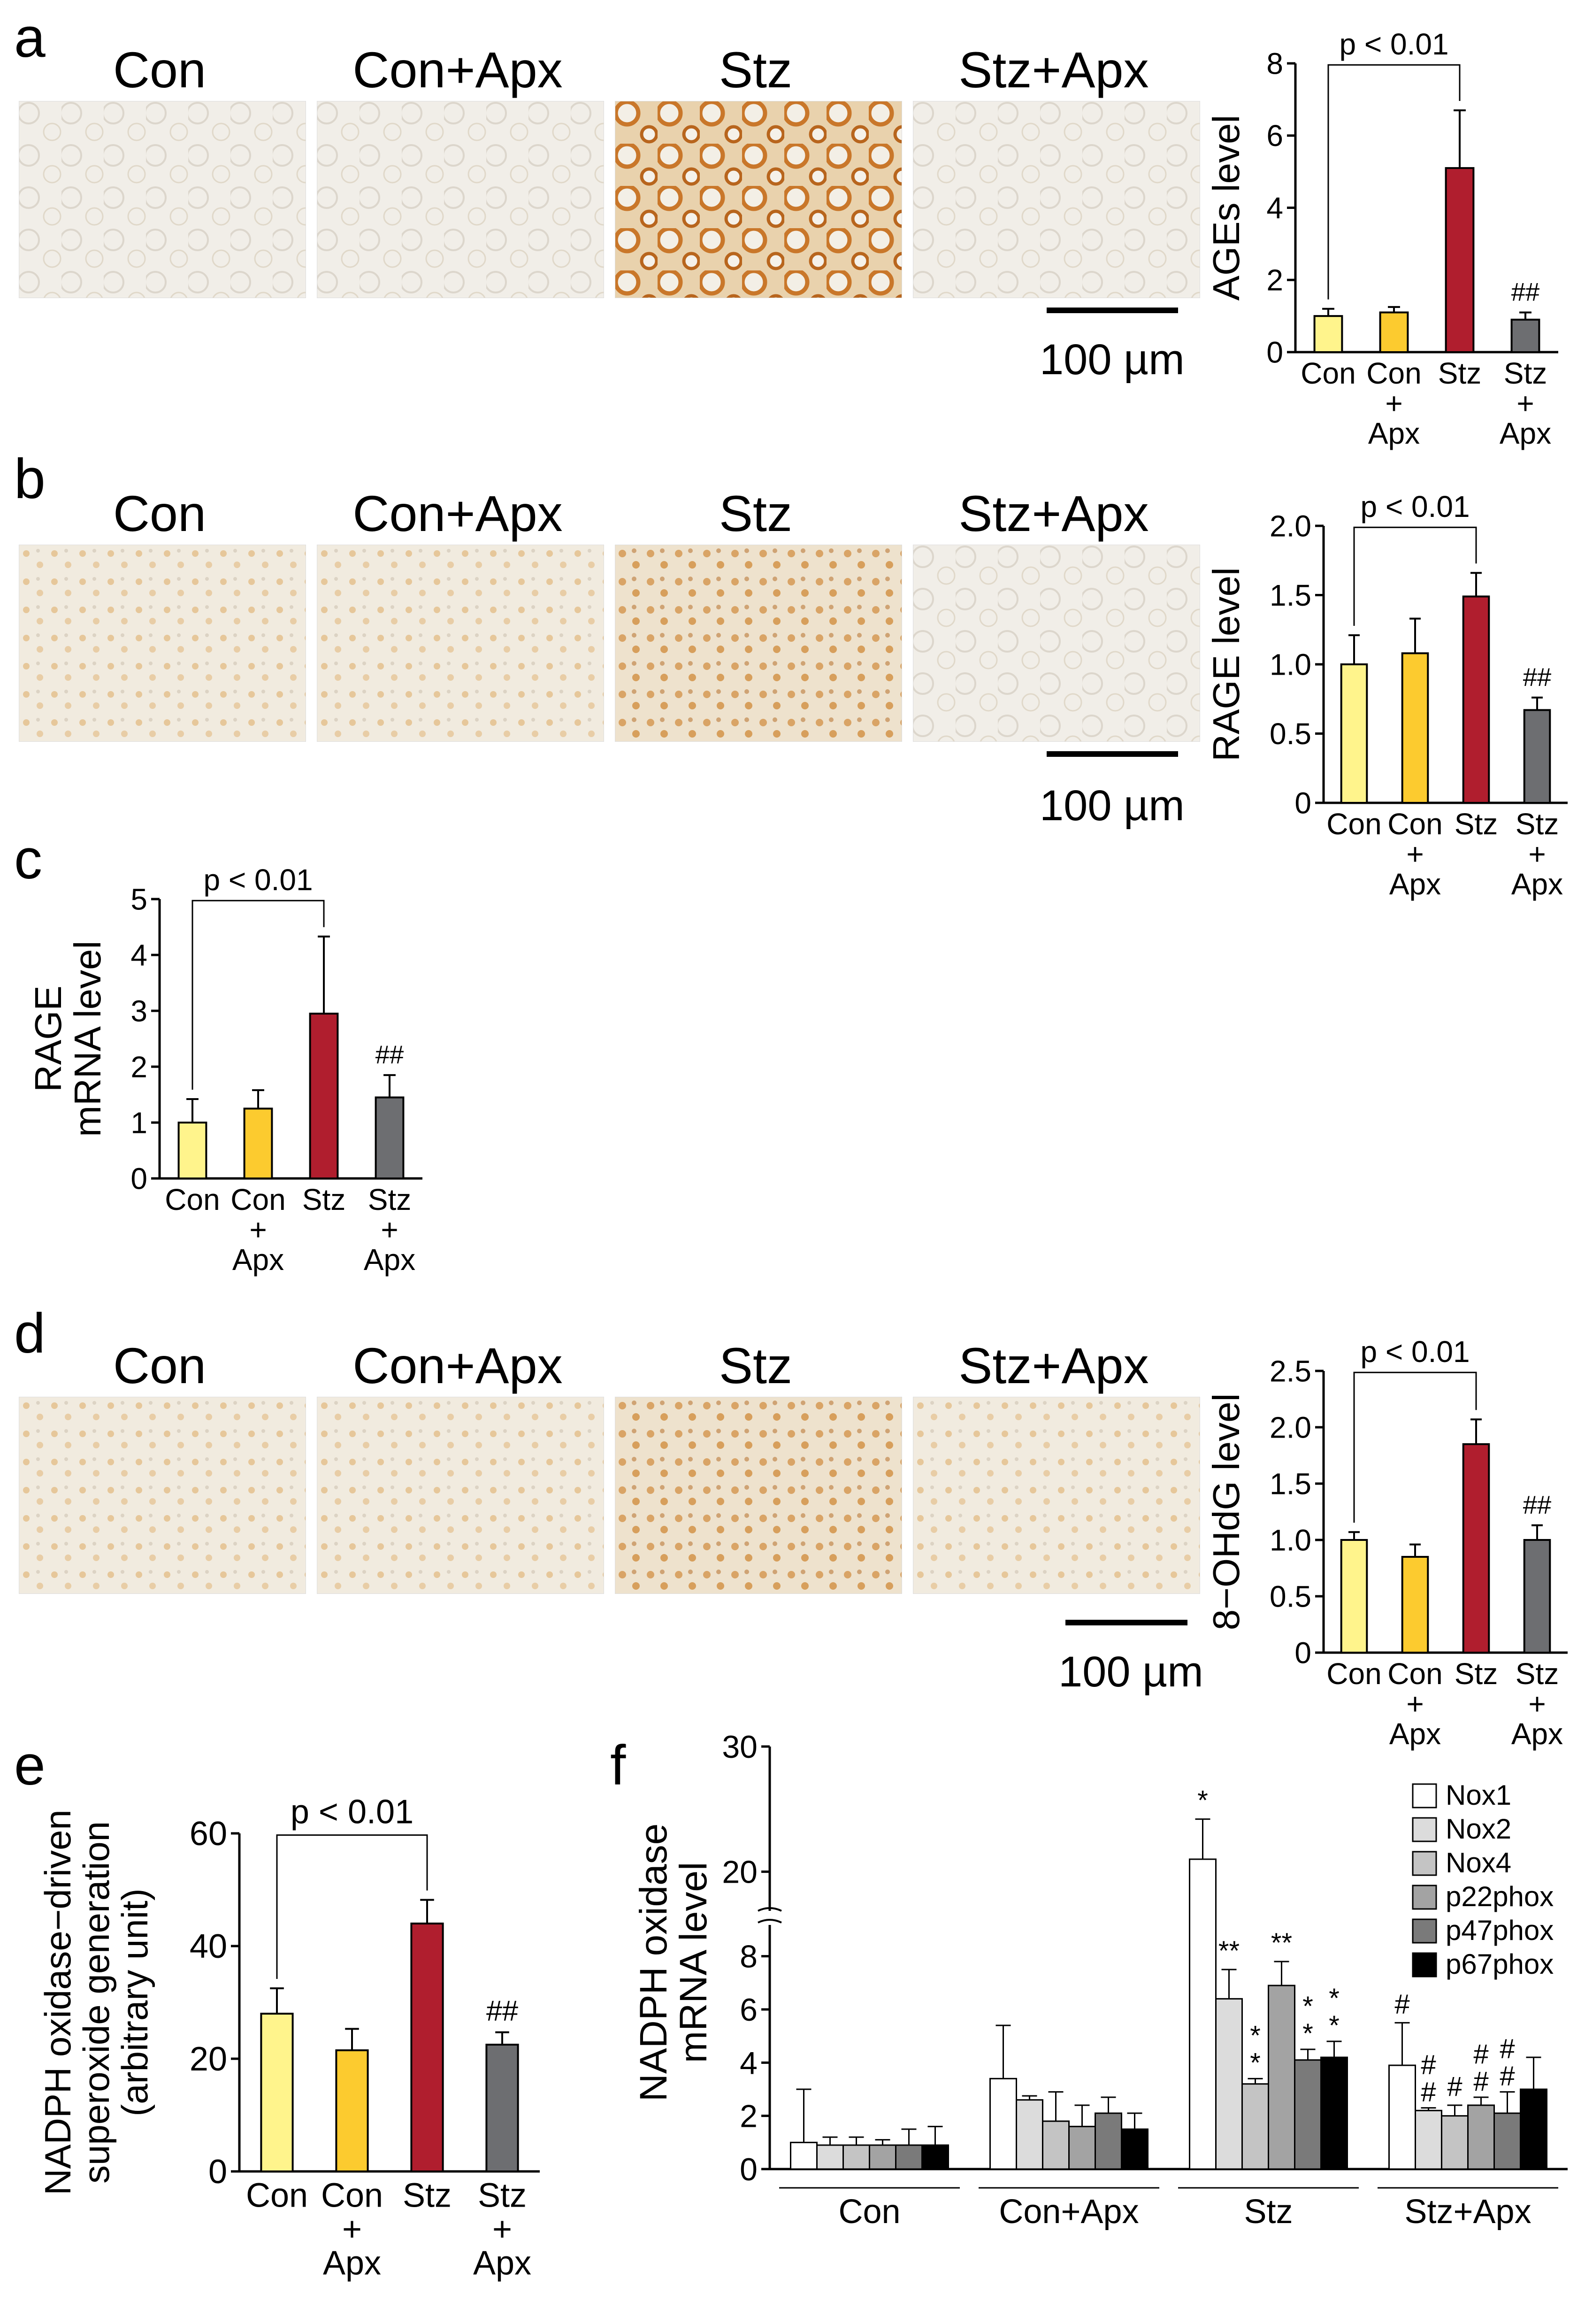  I want to click on micro-title-b-stzapx: Stz+Apx, so click(1053, 513).